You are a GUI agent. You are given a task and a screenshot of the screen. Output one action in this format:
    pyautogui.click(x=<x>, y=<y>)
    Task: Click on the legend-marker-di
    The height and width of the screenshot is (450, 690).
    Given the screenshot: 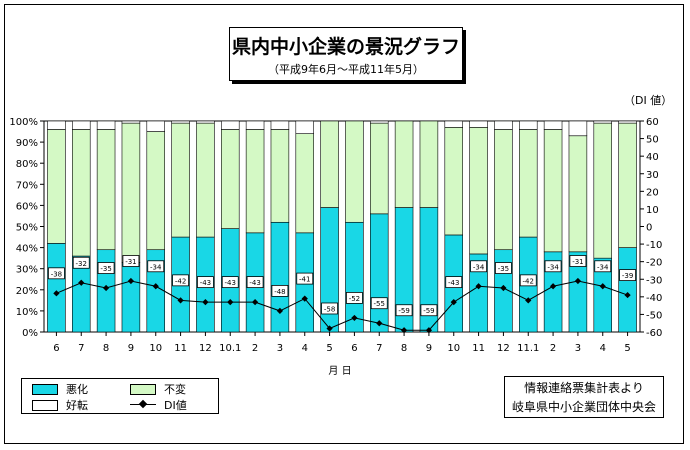 What is the action you would take?
    pyautogui.click(x=143, y=404)
    